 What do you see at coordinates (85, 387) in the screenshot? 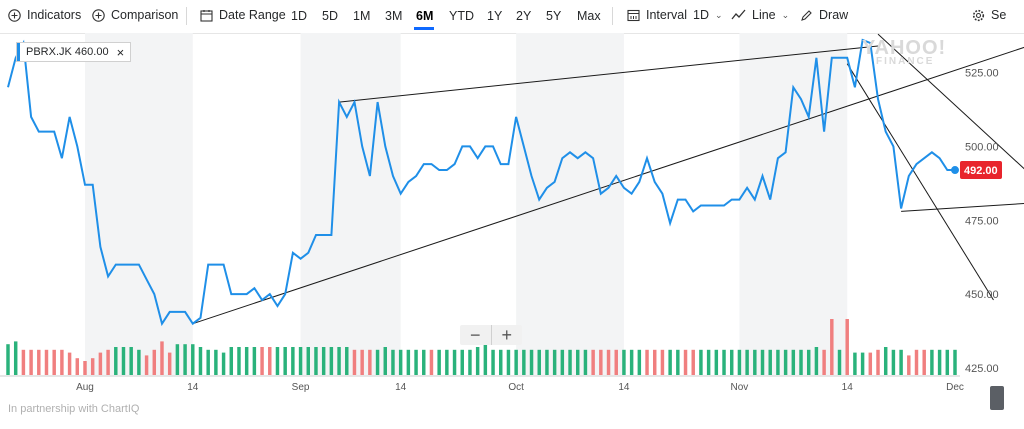
I see `x-tick-label: Aug` at bounding box center [85, 387].